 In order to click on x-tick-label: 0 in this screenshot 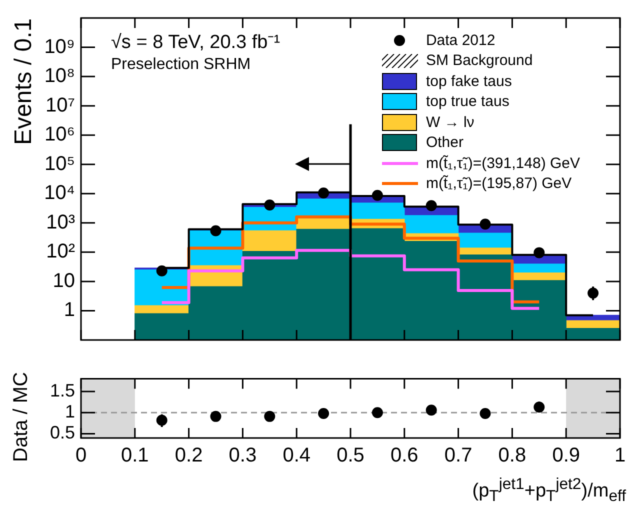, I will do `click(81, 455)`.